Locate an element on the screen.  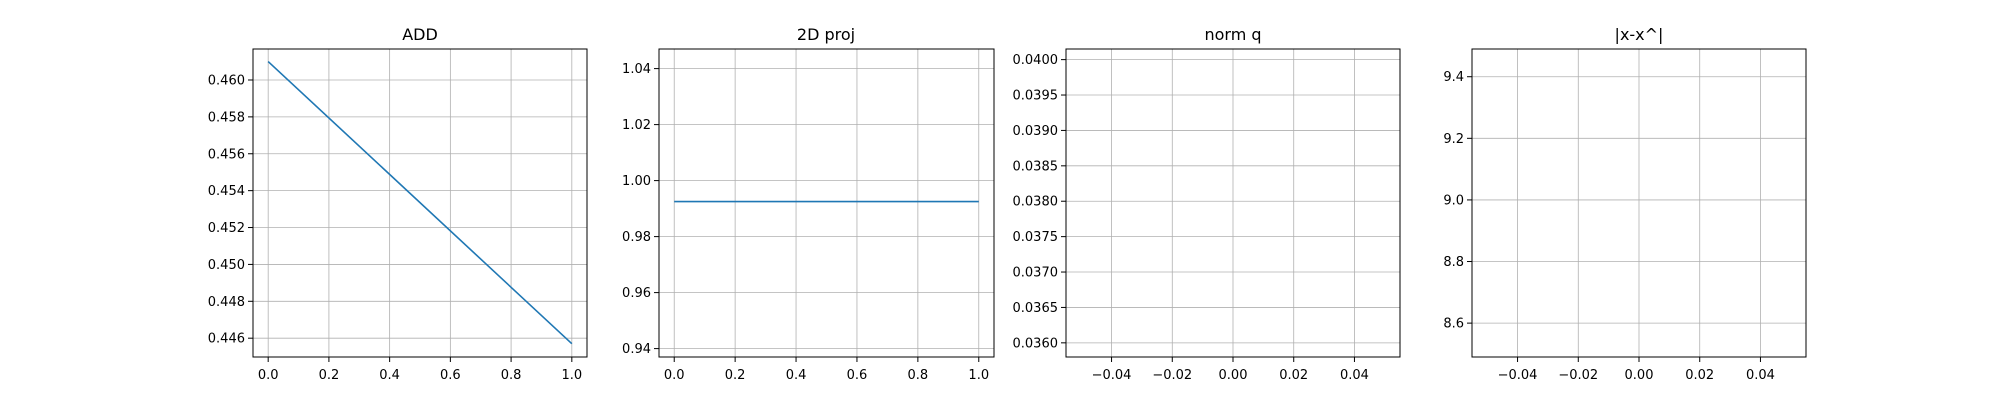
y-tick-label: 0.456 is located at coordinates (226, 154).